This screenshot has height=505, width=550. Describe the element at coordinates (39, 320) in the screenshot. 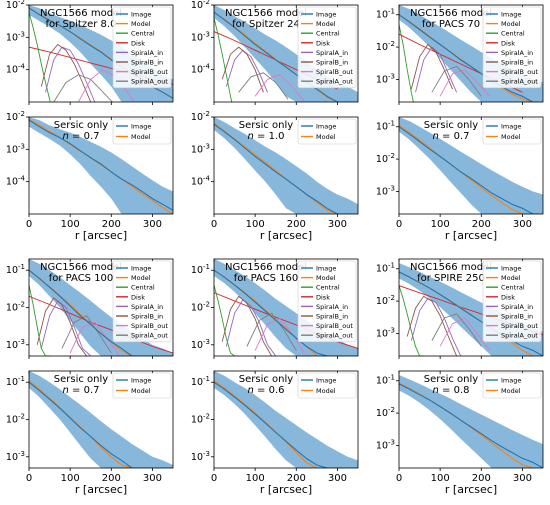

I see `series-line-central` at that location.